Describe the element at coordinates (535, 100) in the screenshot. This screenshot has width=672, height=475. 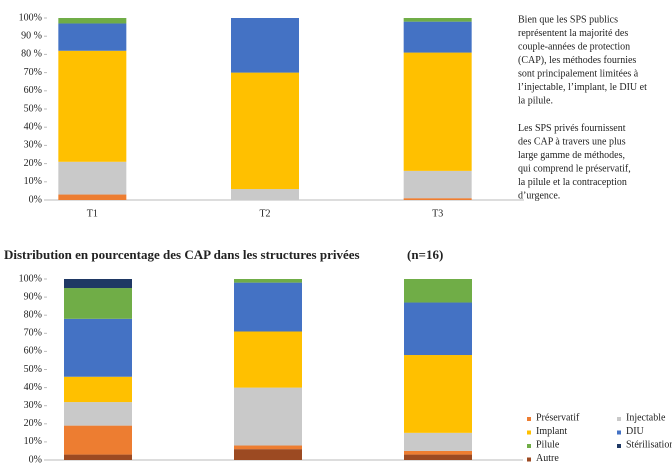
I see `side-text-line: la pilule.` at that location.